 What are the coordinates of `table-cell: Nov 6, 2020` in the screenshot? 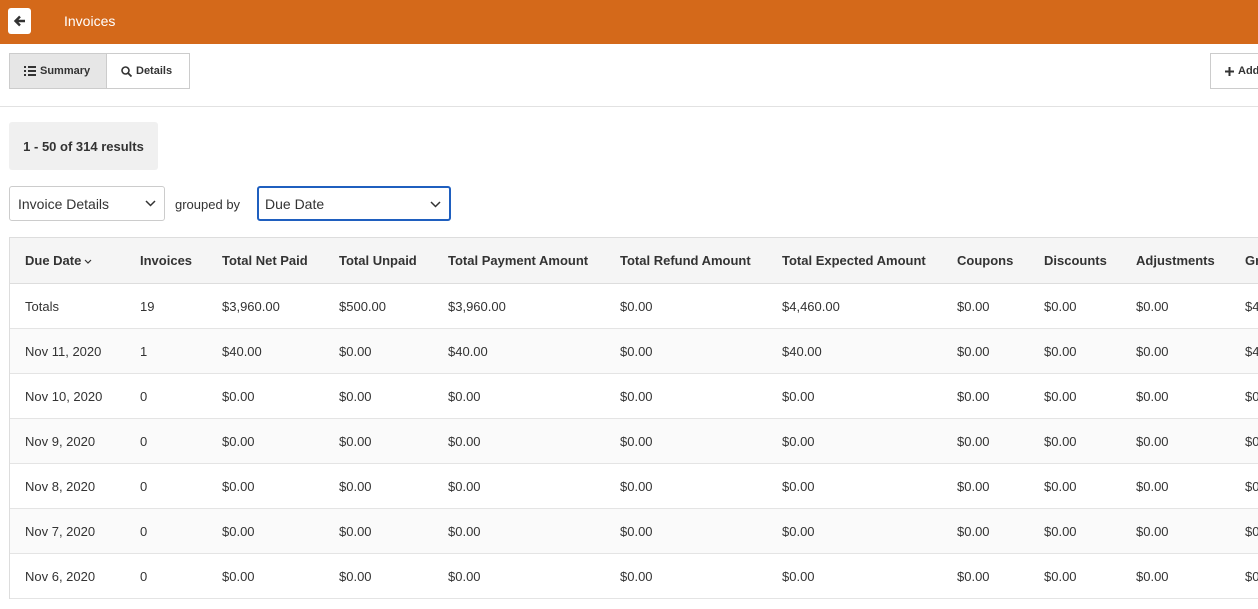 It's located at (67, 576).